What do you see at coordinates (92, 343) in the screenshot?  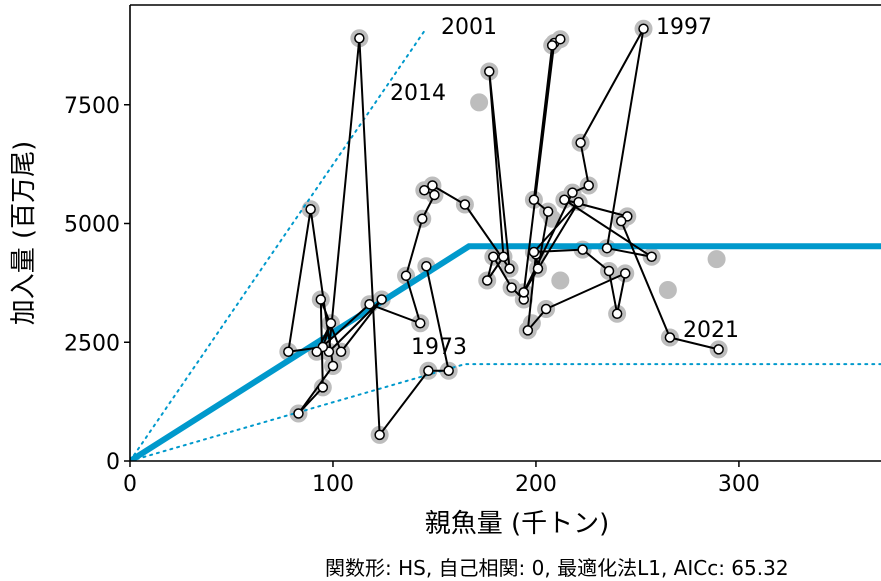 I see `y-tick-label: 2500` at bounding box center [92, 343].